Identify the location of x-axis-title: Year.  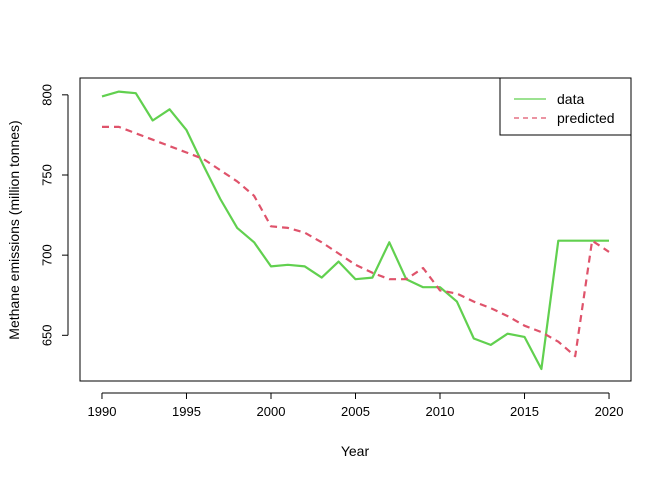
(355, 451).